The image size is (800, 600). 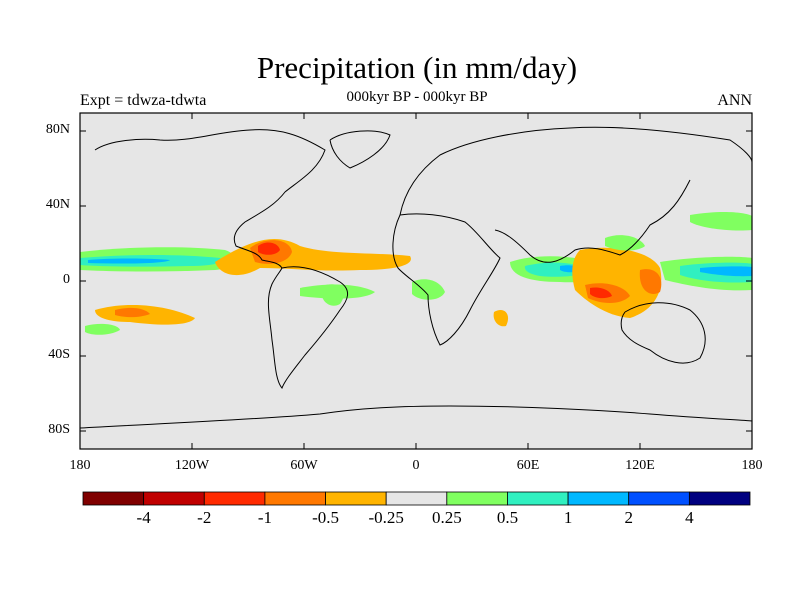 I want to click on x-tick-label: 60E, so click(x=528, y=465).